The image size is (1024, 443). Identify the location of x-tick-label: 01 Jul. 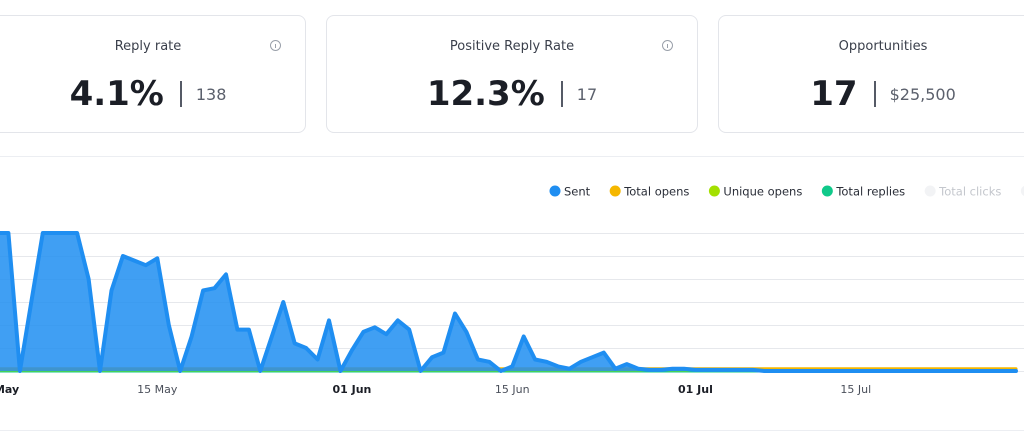
(695, 389).